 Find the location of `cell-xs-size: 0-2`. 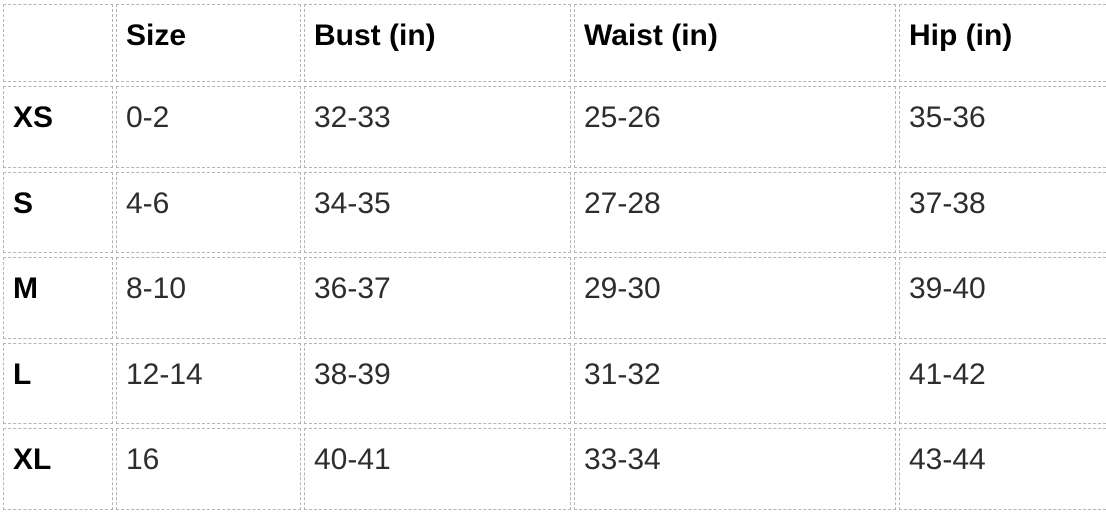

cell-xs-size: 0-2 is located at coordinates (208, 127).